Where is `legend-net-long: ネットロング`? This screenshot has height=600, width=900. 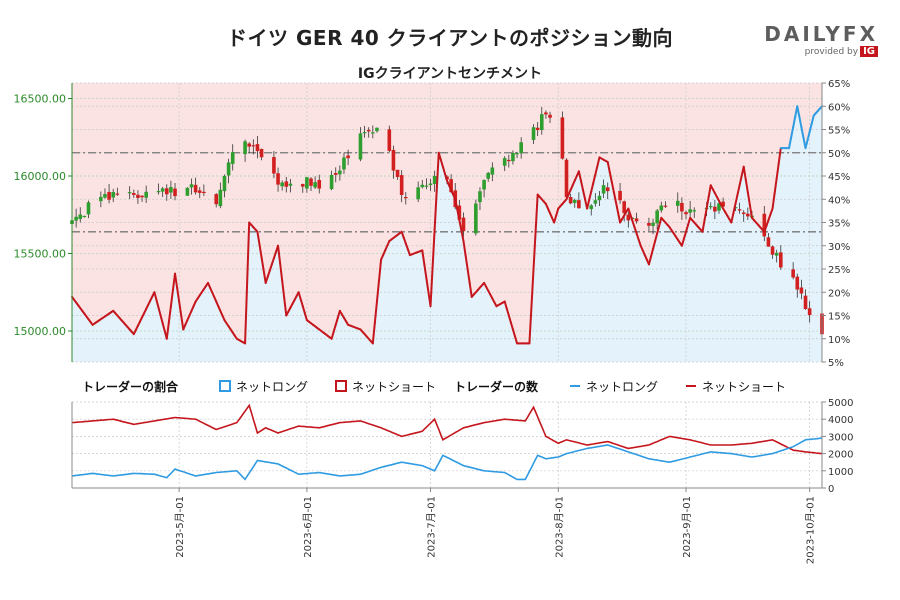
legend-net-long: ネットロング is located at coordinates (272, 387).